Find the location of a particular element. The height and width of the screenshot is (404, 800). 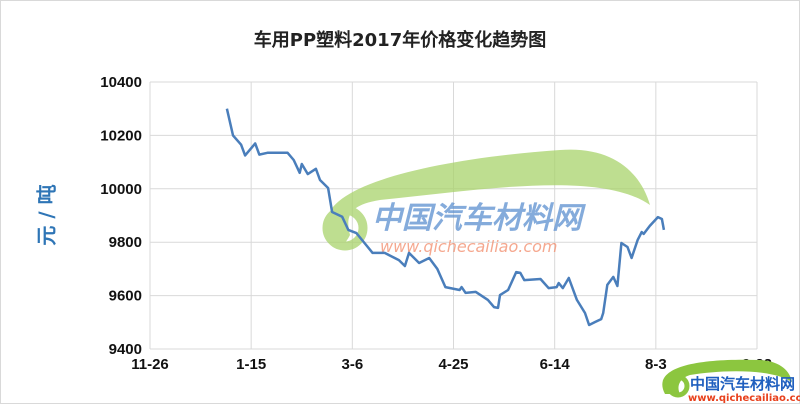

corner-logo-url: www.qichecailiao.com is located at coordinates (744, 398).